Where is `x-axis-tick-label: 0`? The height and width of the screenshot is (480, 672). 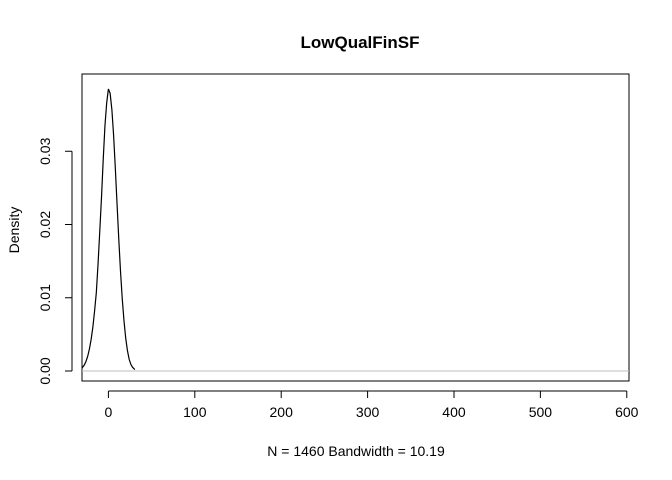 x-axis-tick-label: 0 is located at coordinates (109, 412).